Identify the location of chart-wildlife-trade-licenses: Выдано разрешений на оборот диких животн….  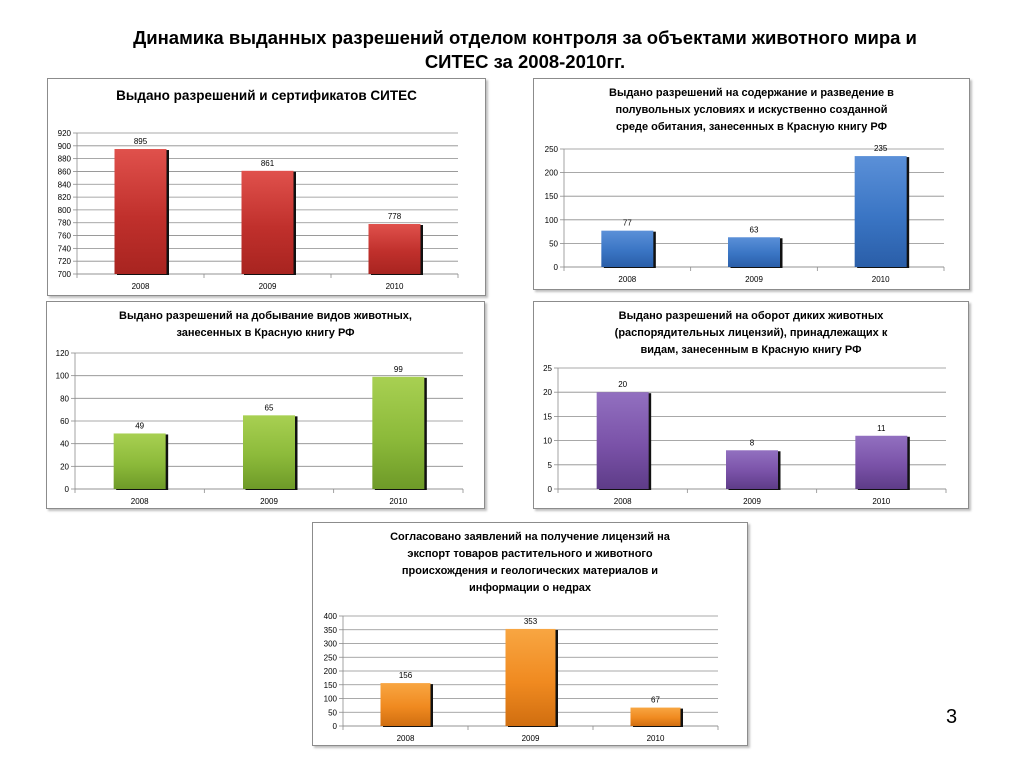
(751, 405).